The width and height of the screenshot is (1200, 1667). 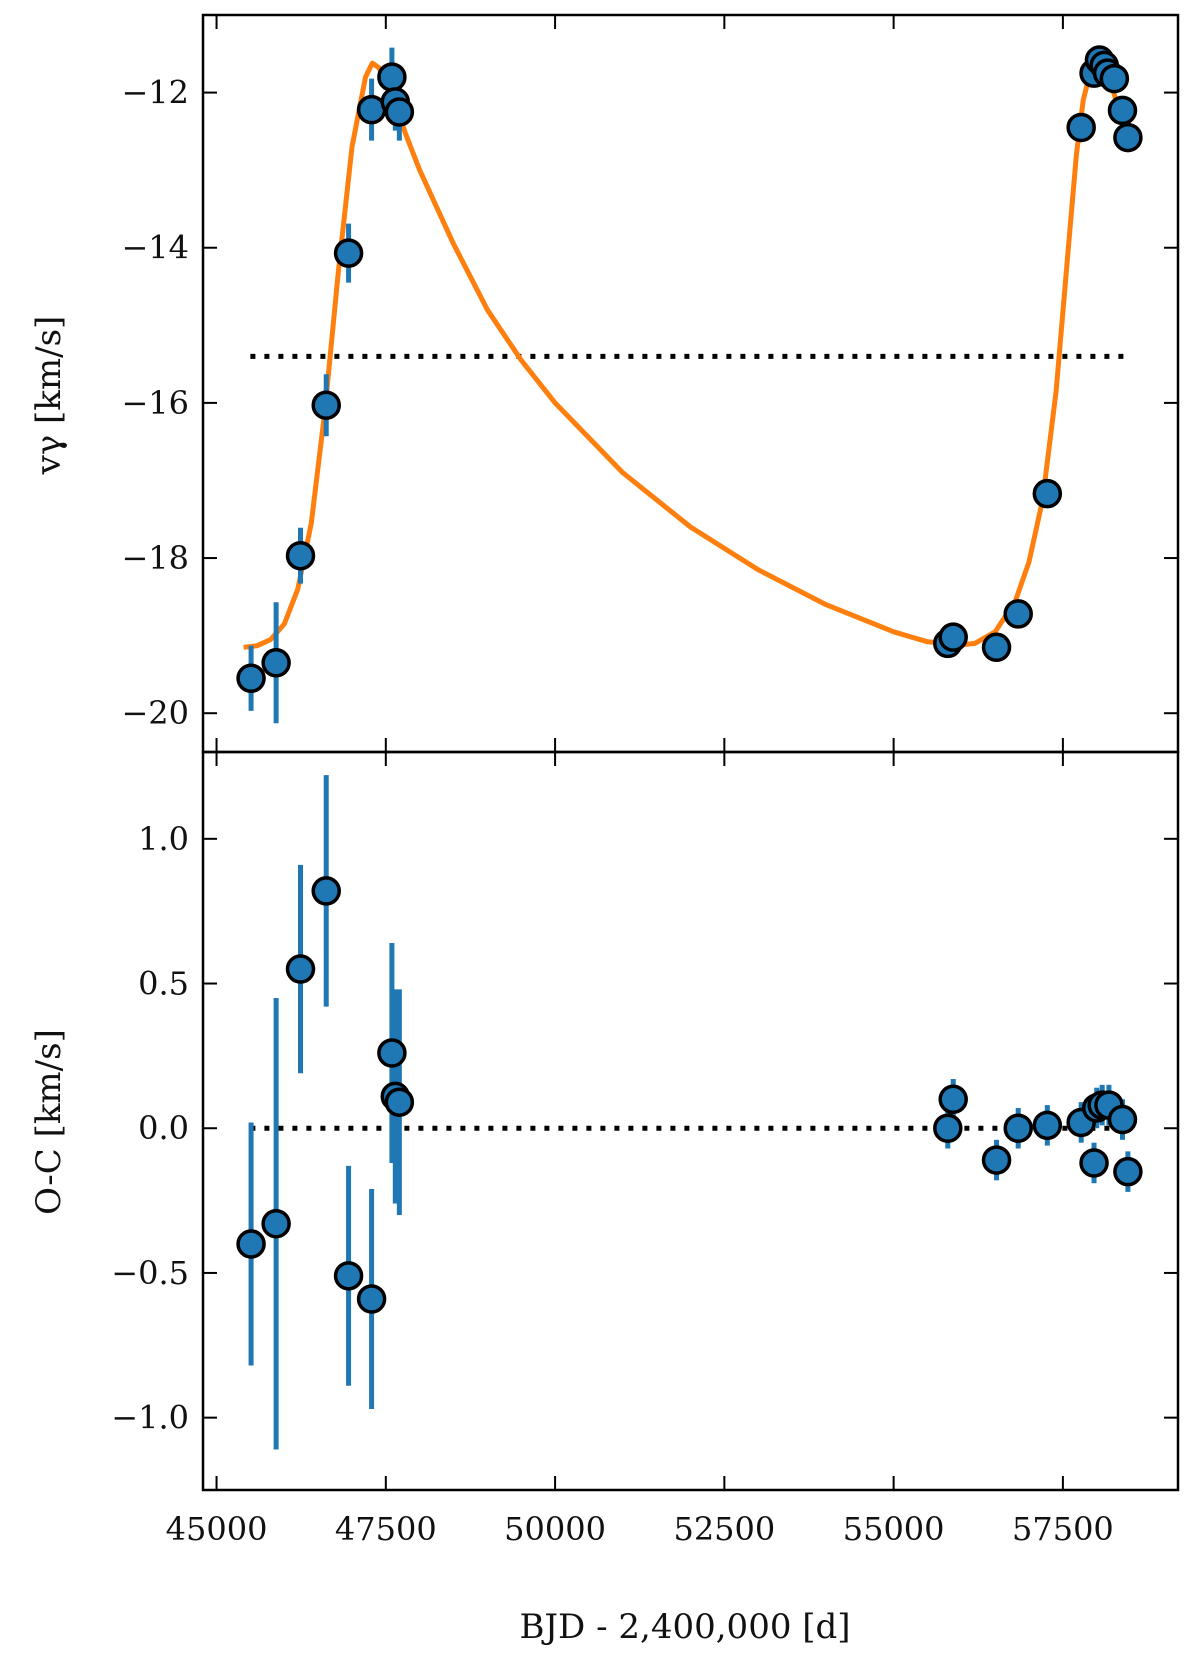 I want to click on x-axis-labels: 45000 47500 50000 52500 55000 57500, so click(x=640, y=1529).